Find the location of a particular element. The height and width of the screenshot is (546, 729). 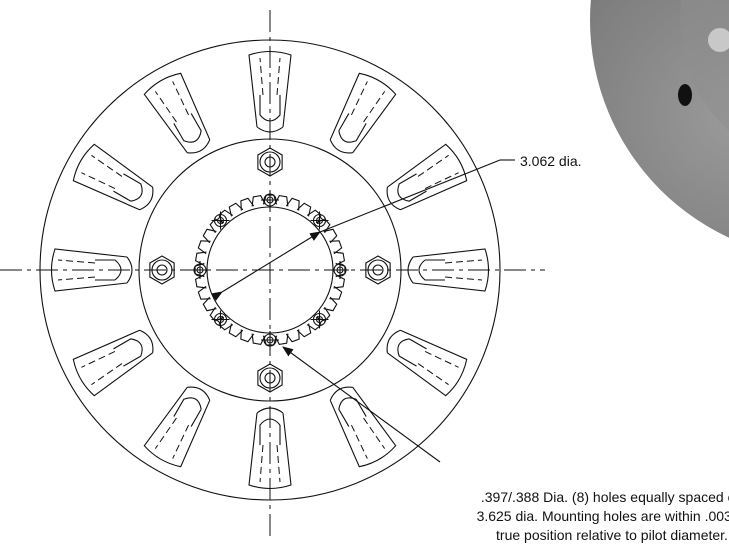

note-leader is located at coordinates (361, 404).